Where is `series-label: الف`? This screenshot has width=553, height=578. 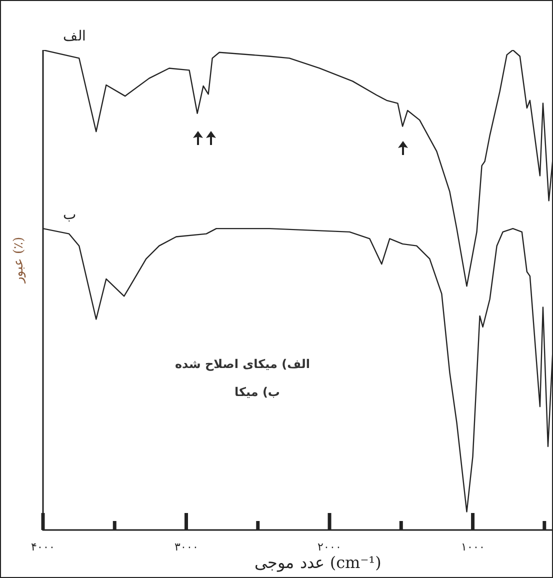
series-label: الف is located at coordinates (74, 36).